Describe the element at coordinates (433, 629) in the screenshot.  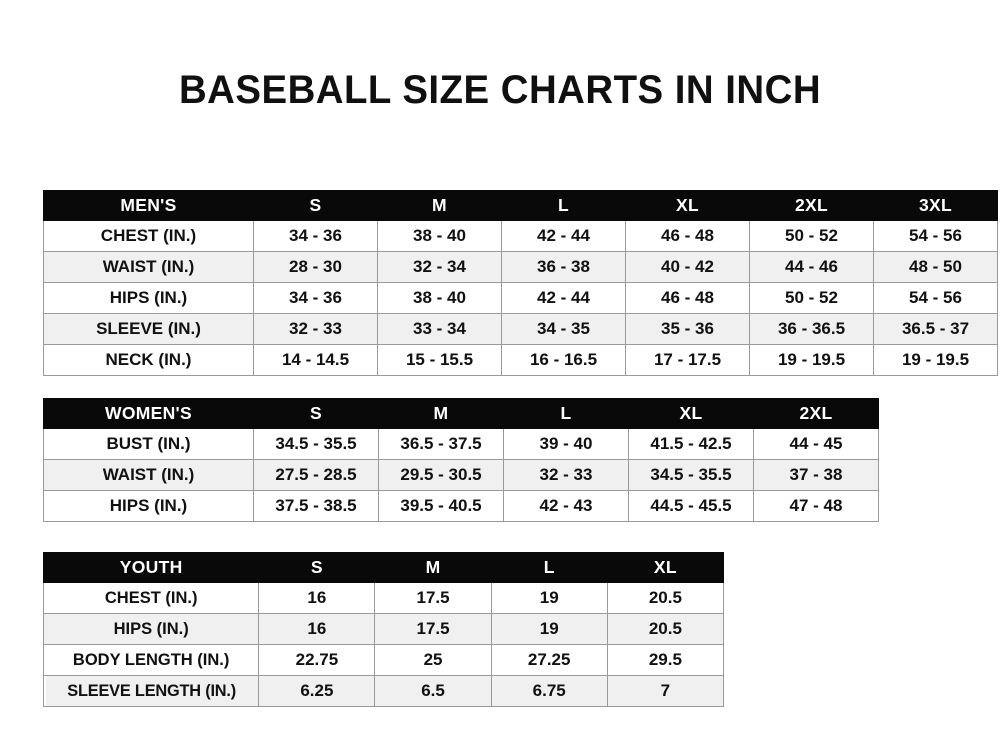
I see `youth-measurement-value: 17.5` at that location.